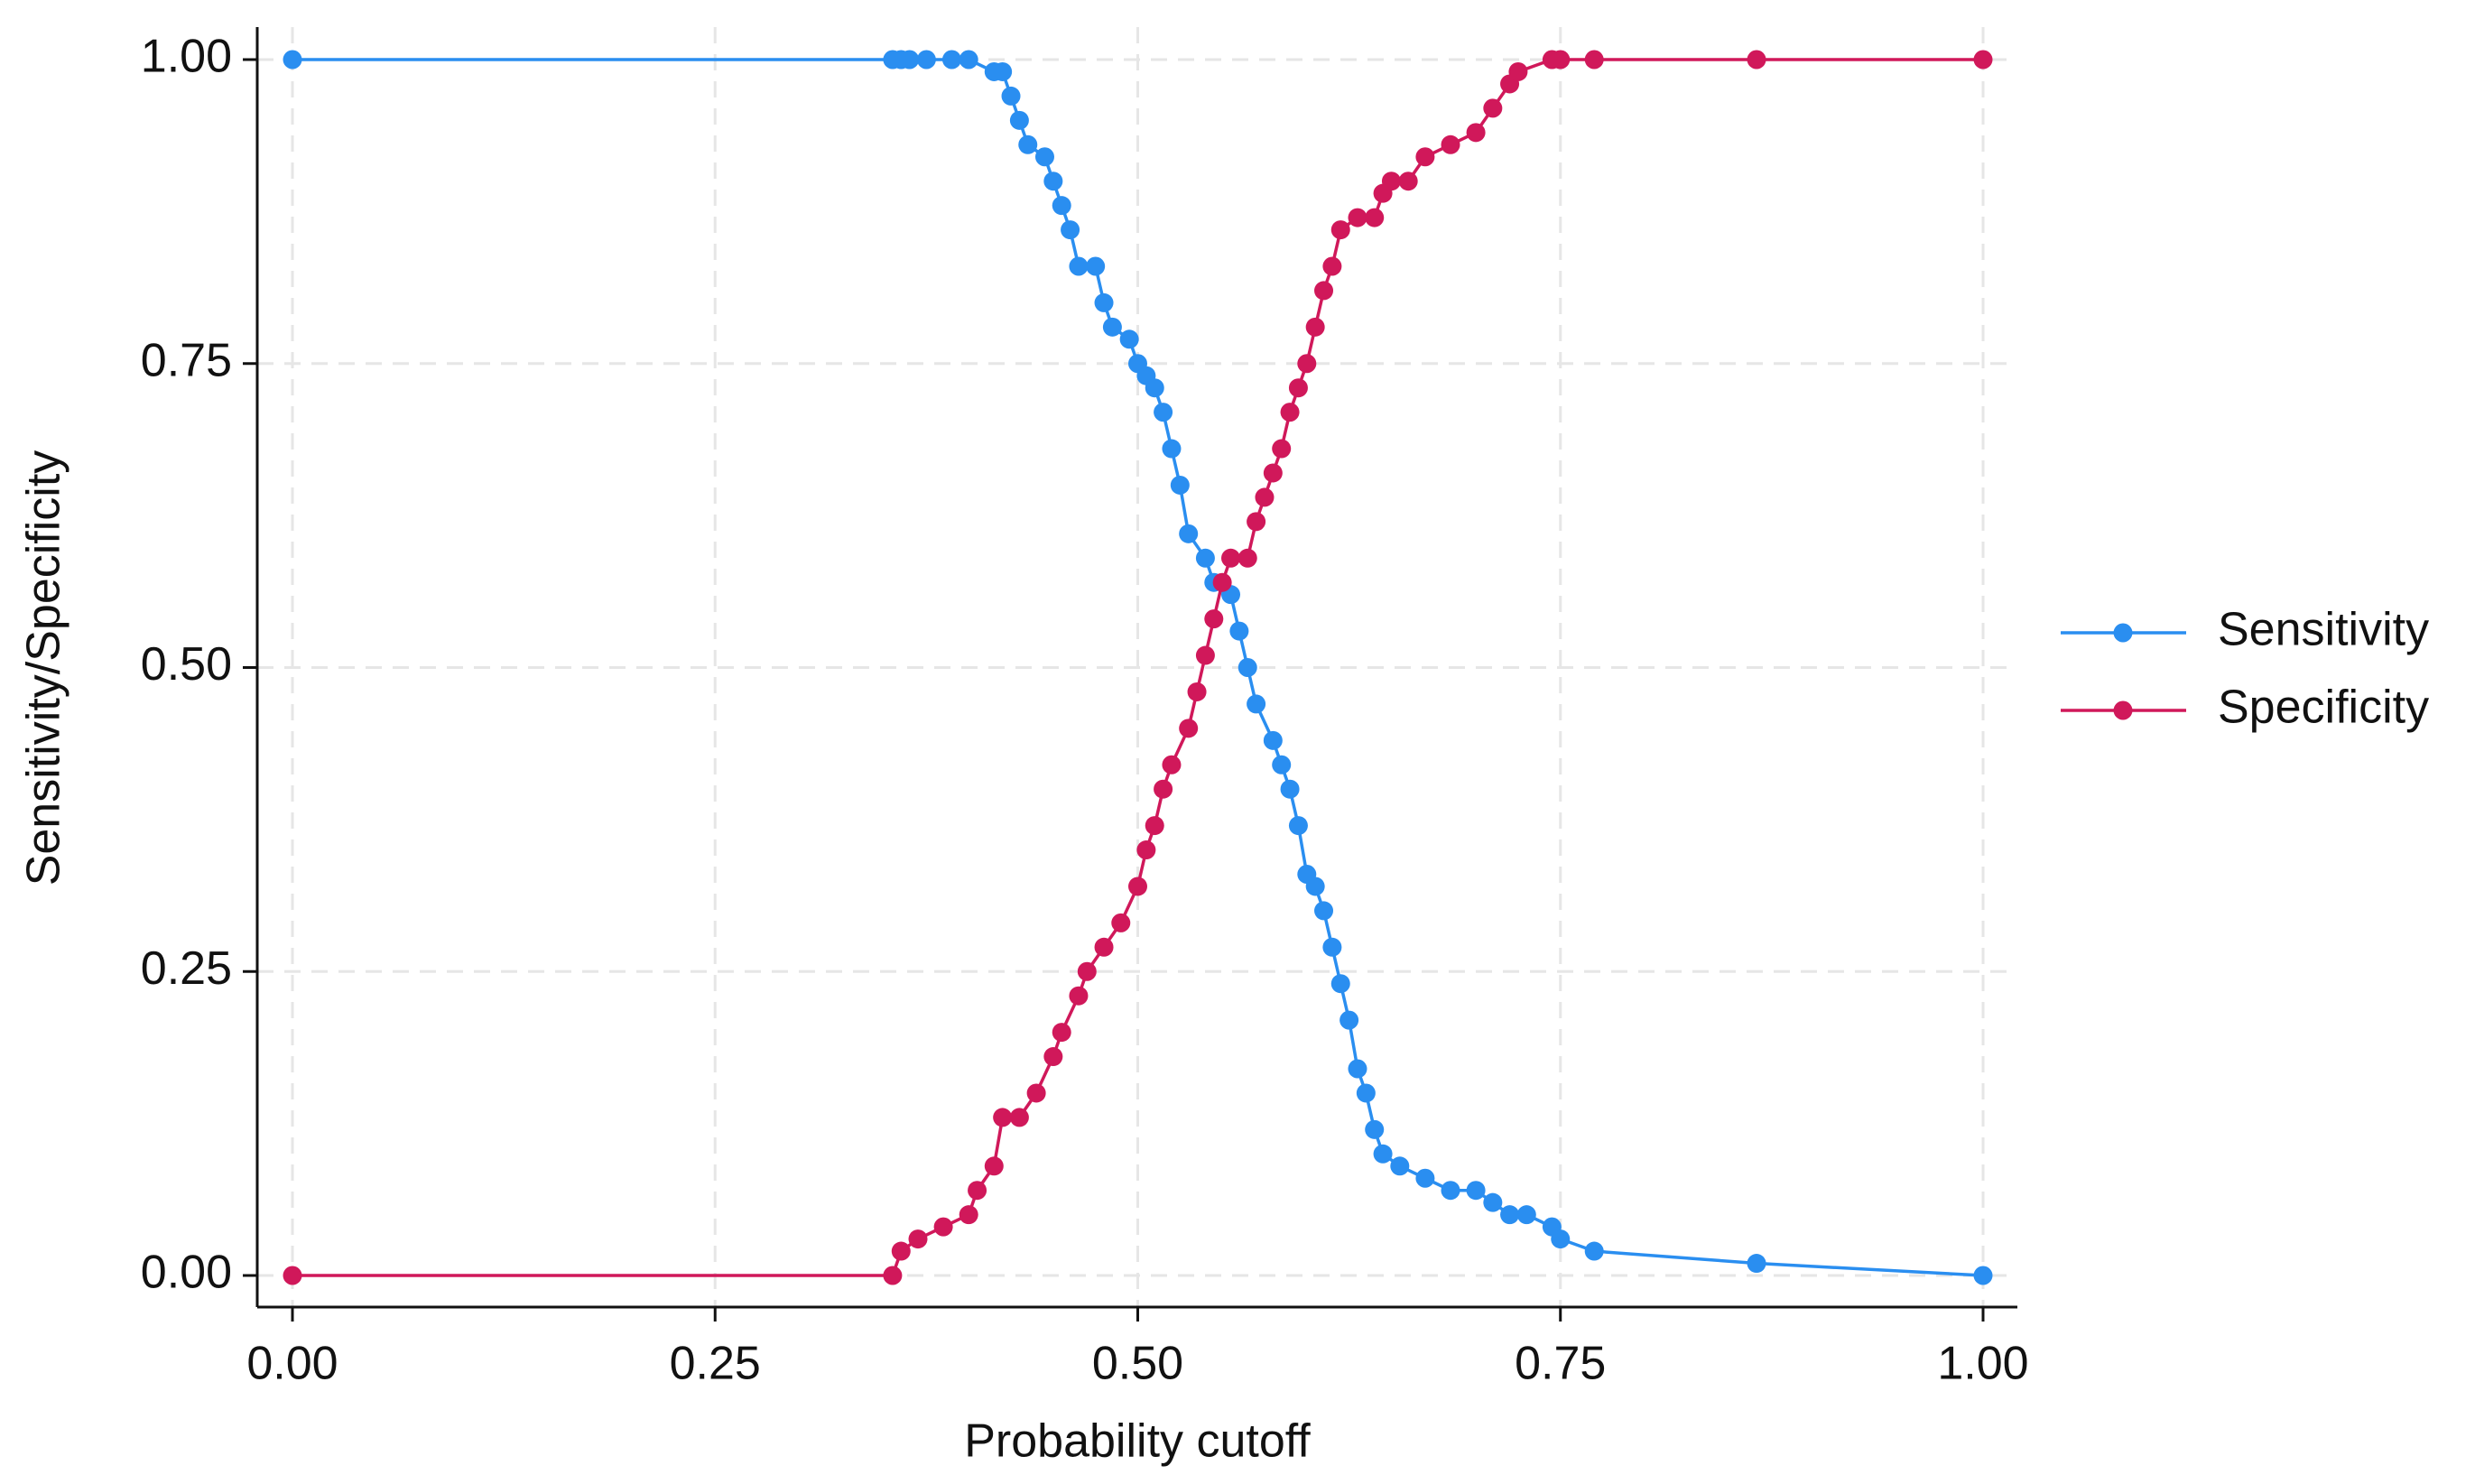 Image resolution: width=2475 pixels, height=1484 pixels. Describe the element at coordinates (1983, 1364) in the screenshot. I see `x-tick-label: 1.00` at that location.